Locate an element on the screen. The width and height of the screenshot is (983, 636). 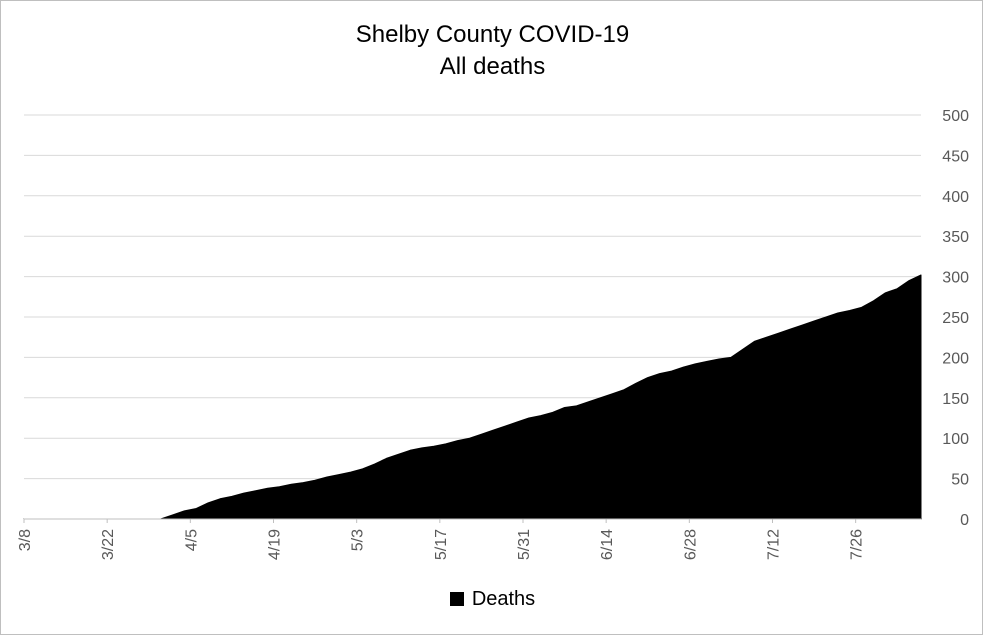
chart-title: Shelby County COVID-19 is located at coordinates (492, 34).